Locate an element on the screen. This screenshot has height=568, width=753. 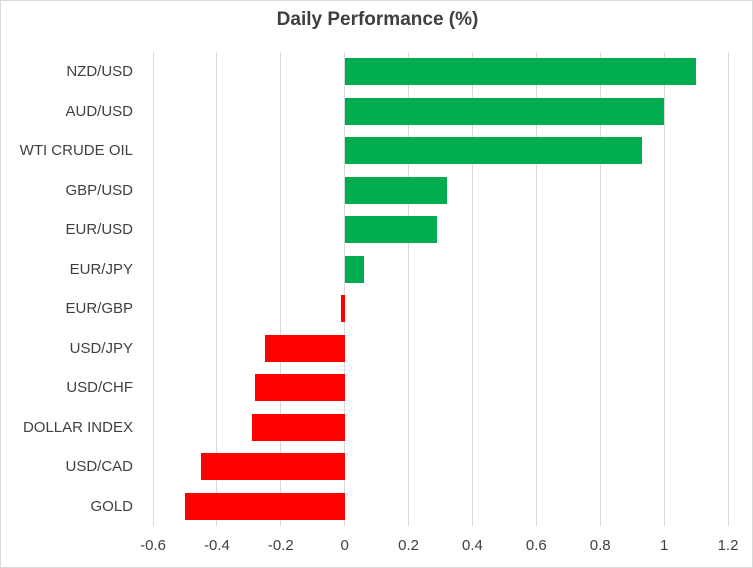
bar-usd-jpy is located at coordinates (304, 348).